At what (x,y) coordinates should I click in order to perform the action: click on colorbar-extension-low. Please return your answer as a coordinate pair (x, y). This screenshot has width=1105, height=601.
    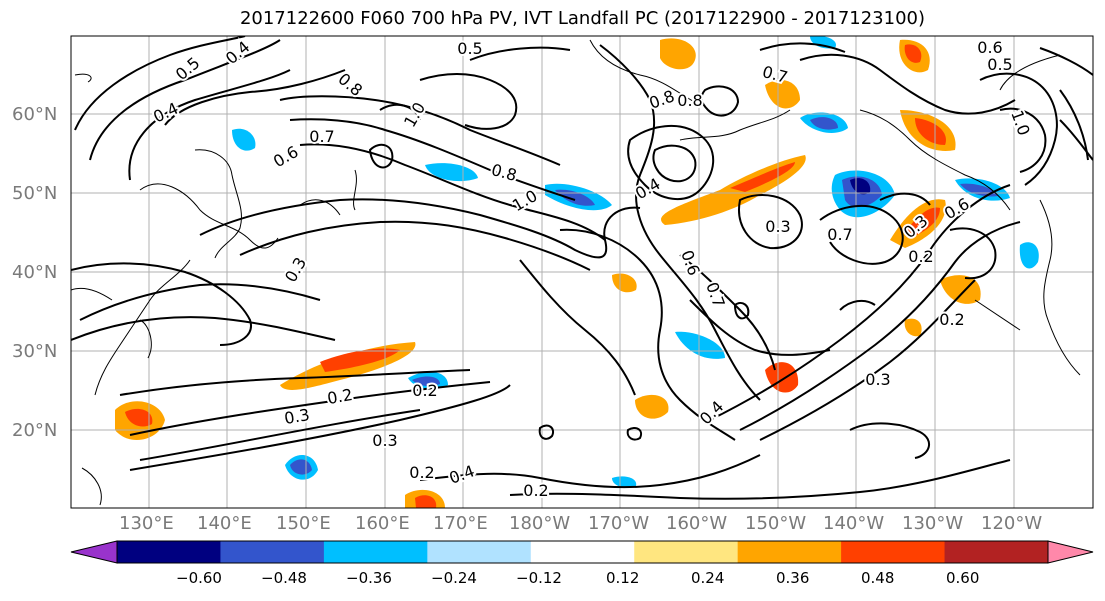
    Looking at the image, I should click on (94, 552).